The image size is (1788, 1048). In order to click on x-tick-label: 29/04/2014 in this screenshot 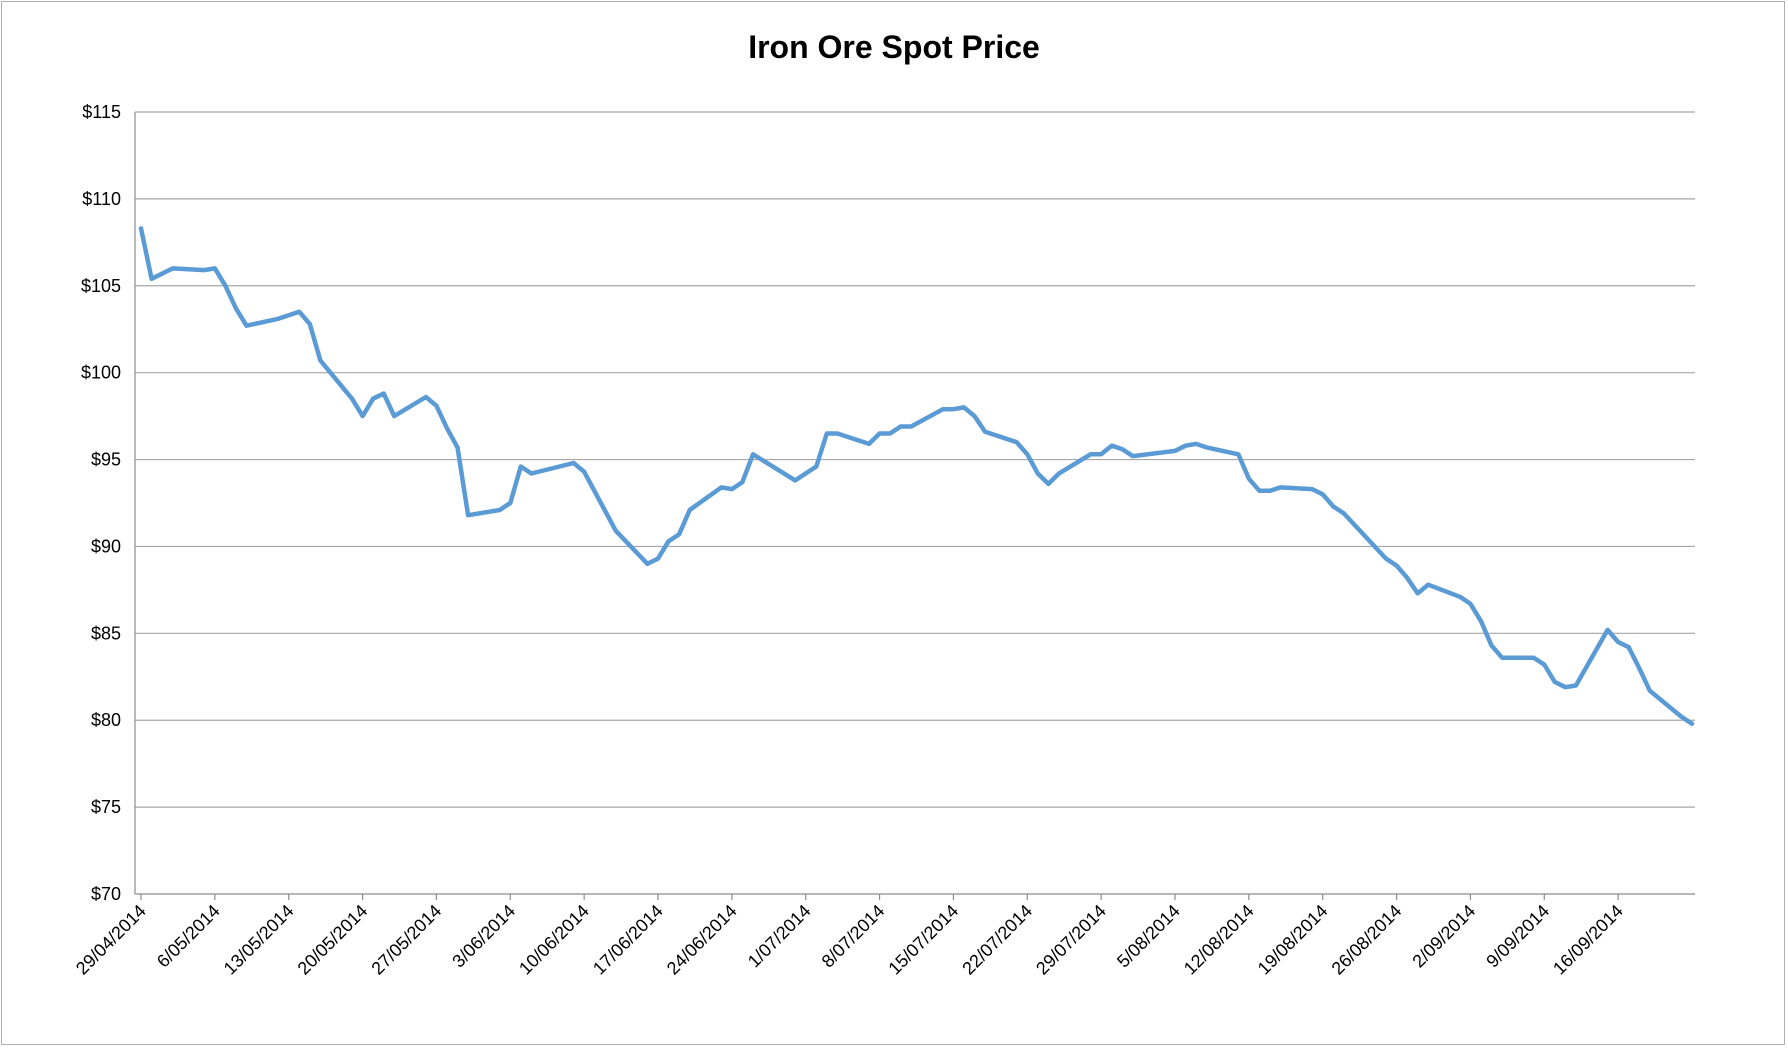, I will do `click(111, 940)`.